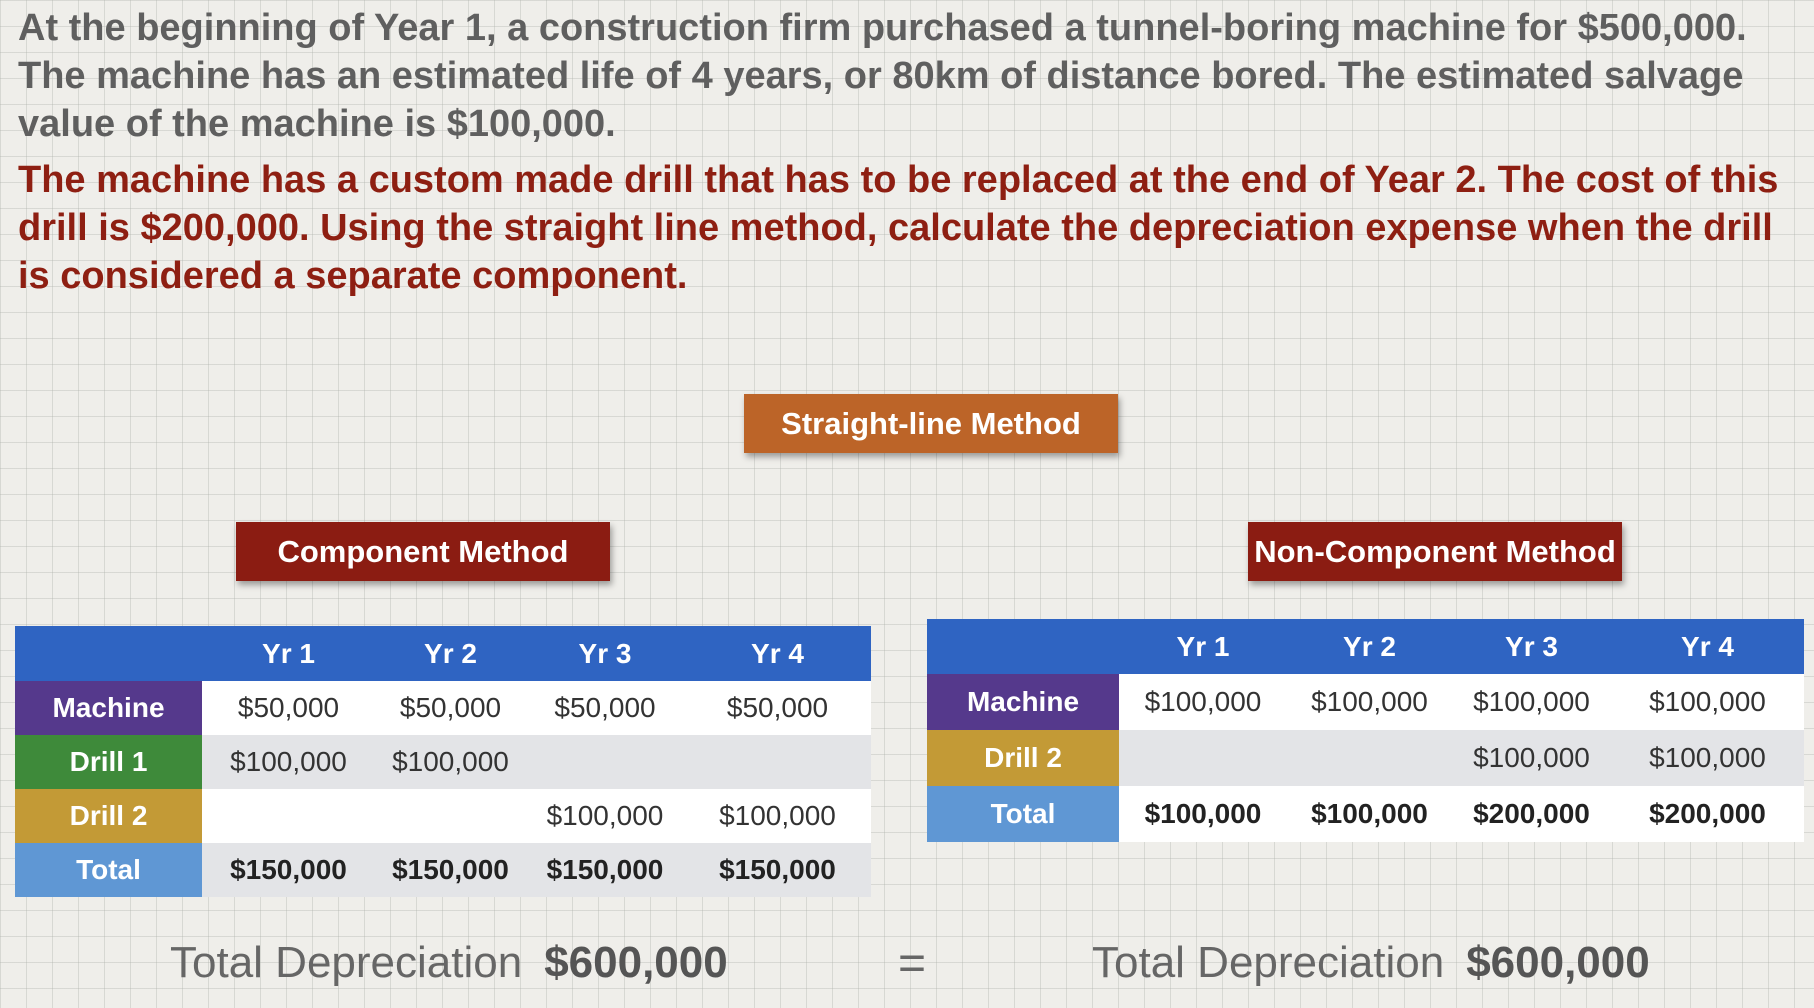 This screenshot has width=1814, height=1008. I want to click on component-method-tag: Component Method, so click(423, 551).